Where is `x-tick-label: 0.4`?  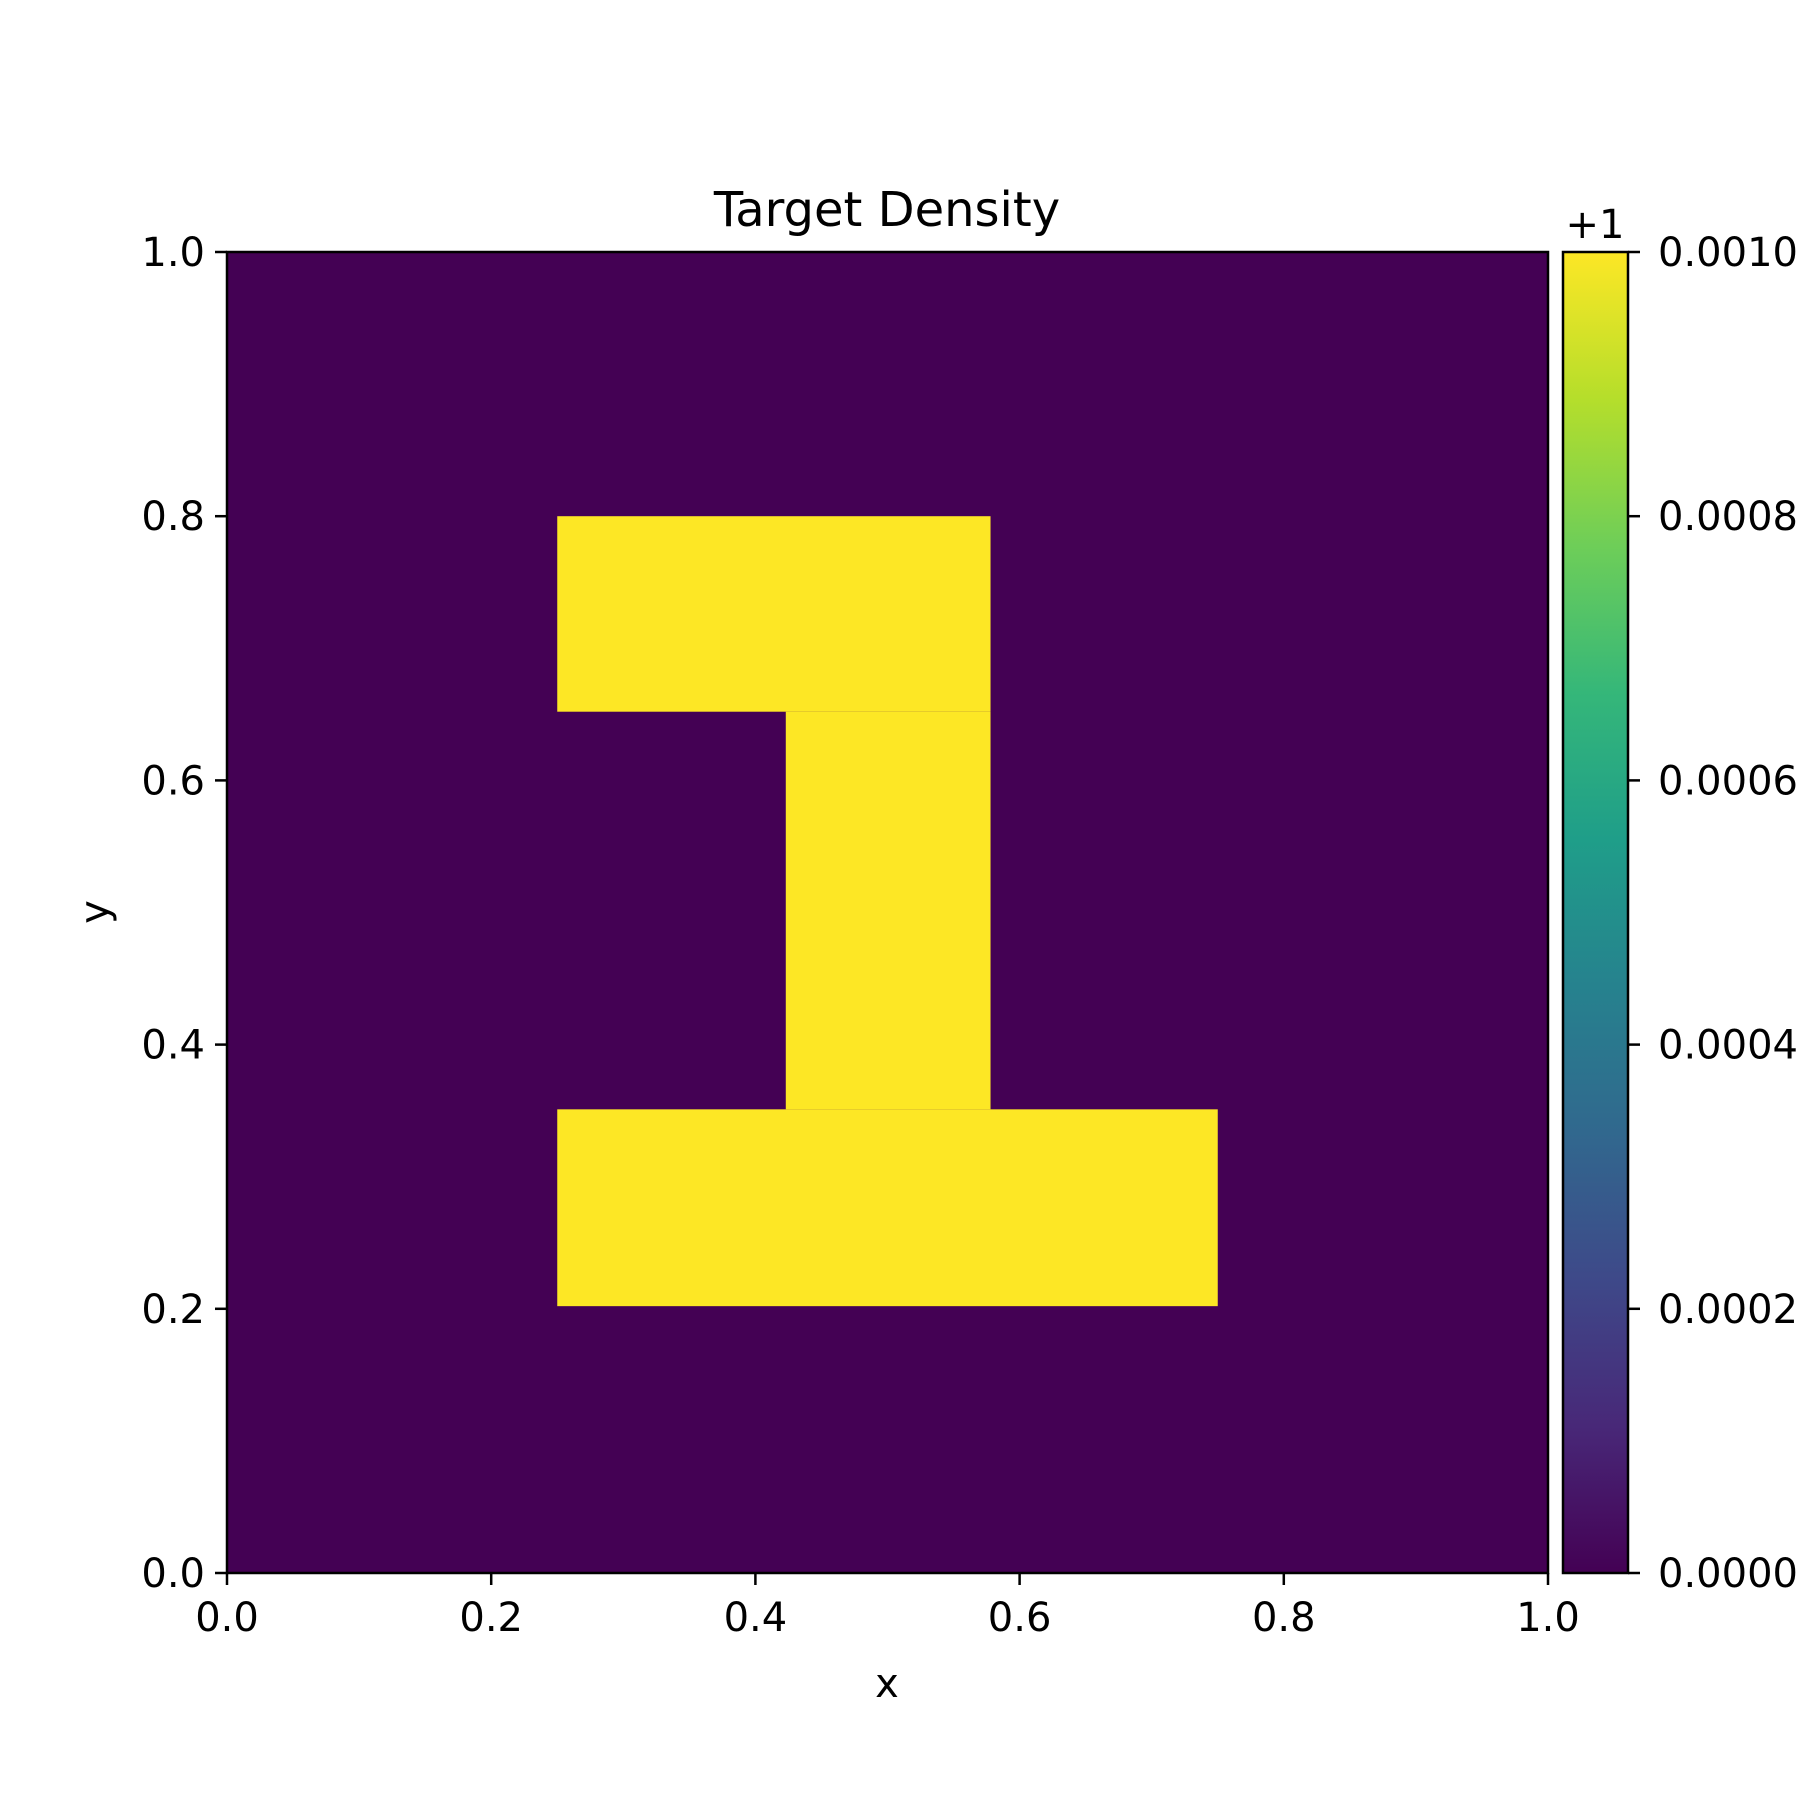 x-tick-label: 0.4 is located at coordinates (756, 1618).